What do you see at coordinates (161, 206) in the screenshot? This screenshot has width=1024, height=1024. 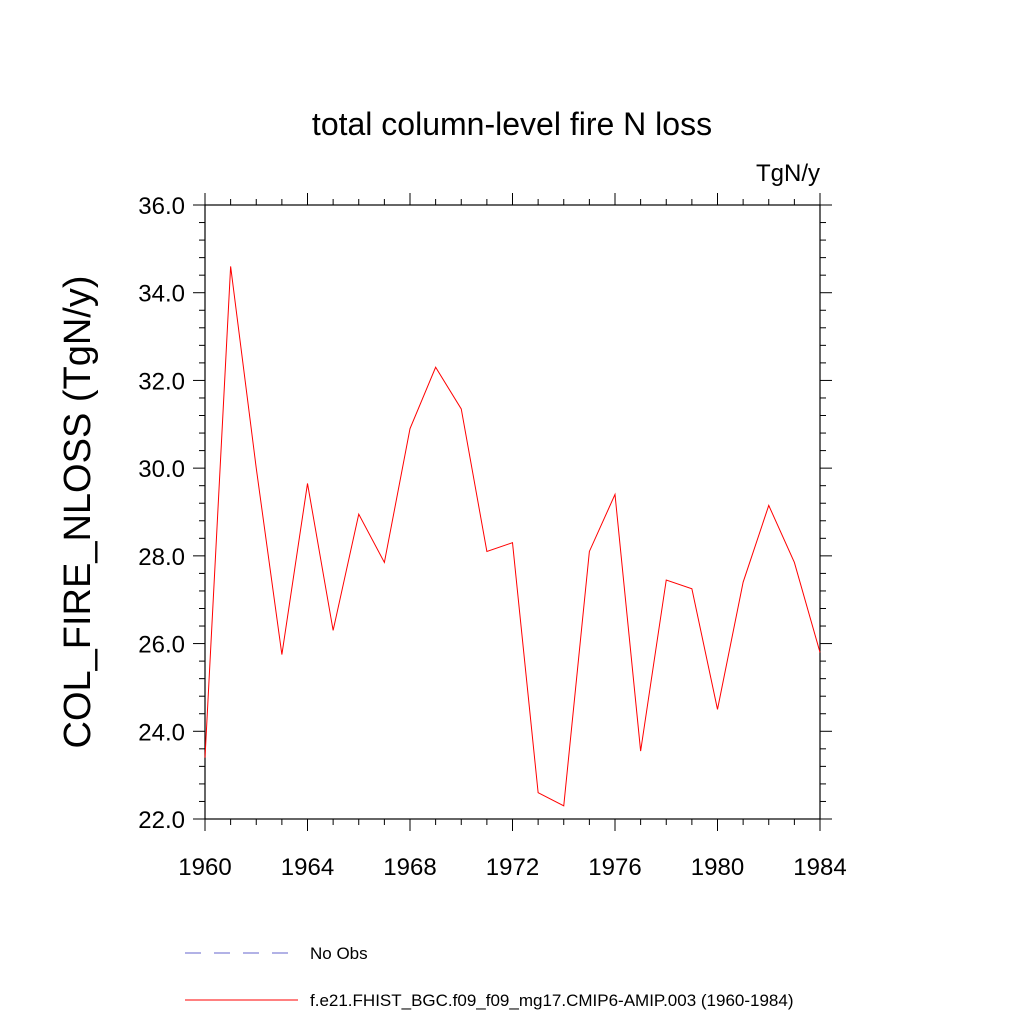 I see `y-tick-label: 36.0` at bounding box center [161, 206].